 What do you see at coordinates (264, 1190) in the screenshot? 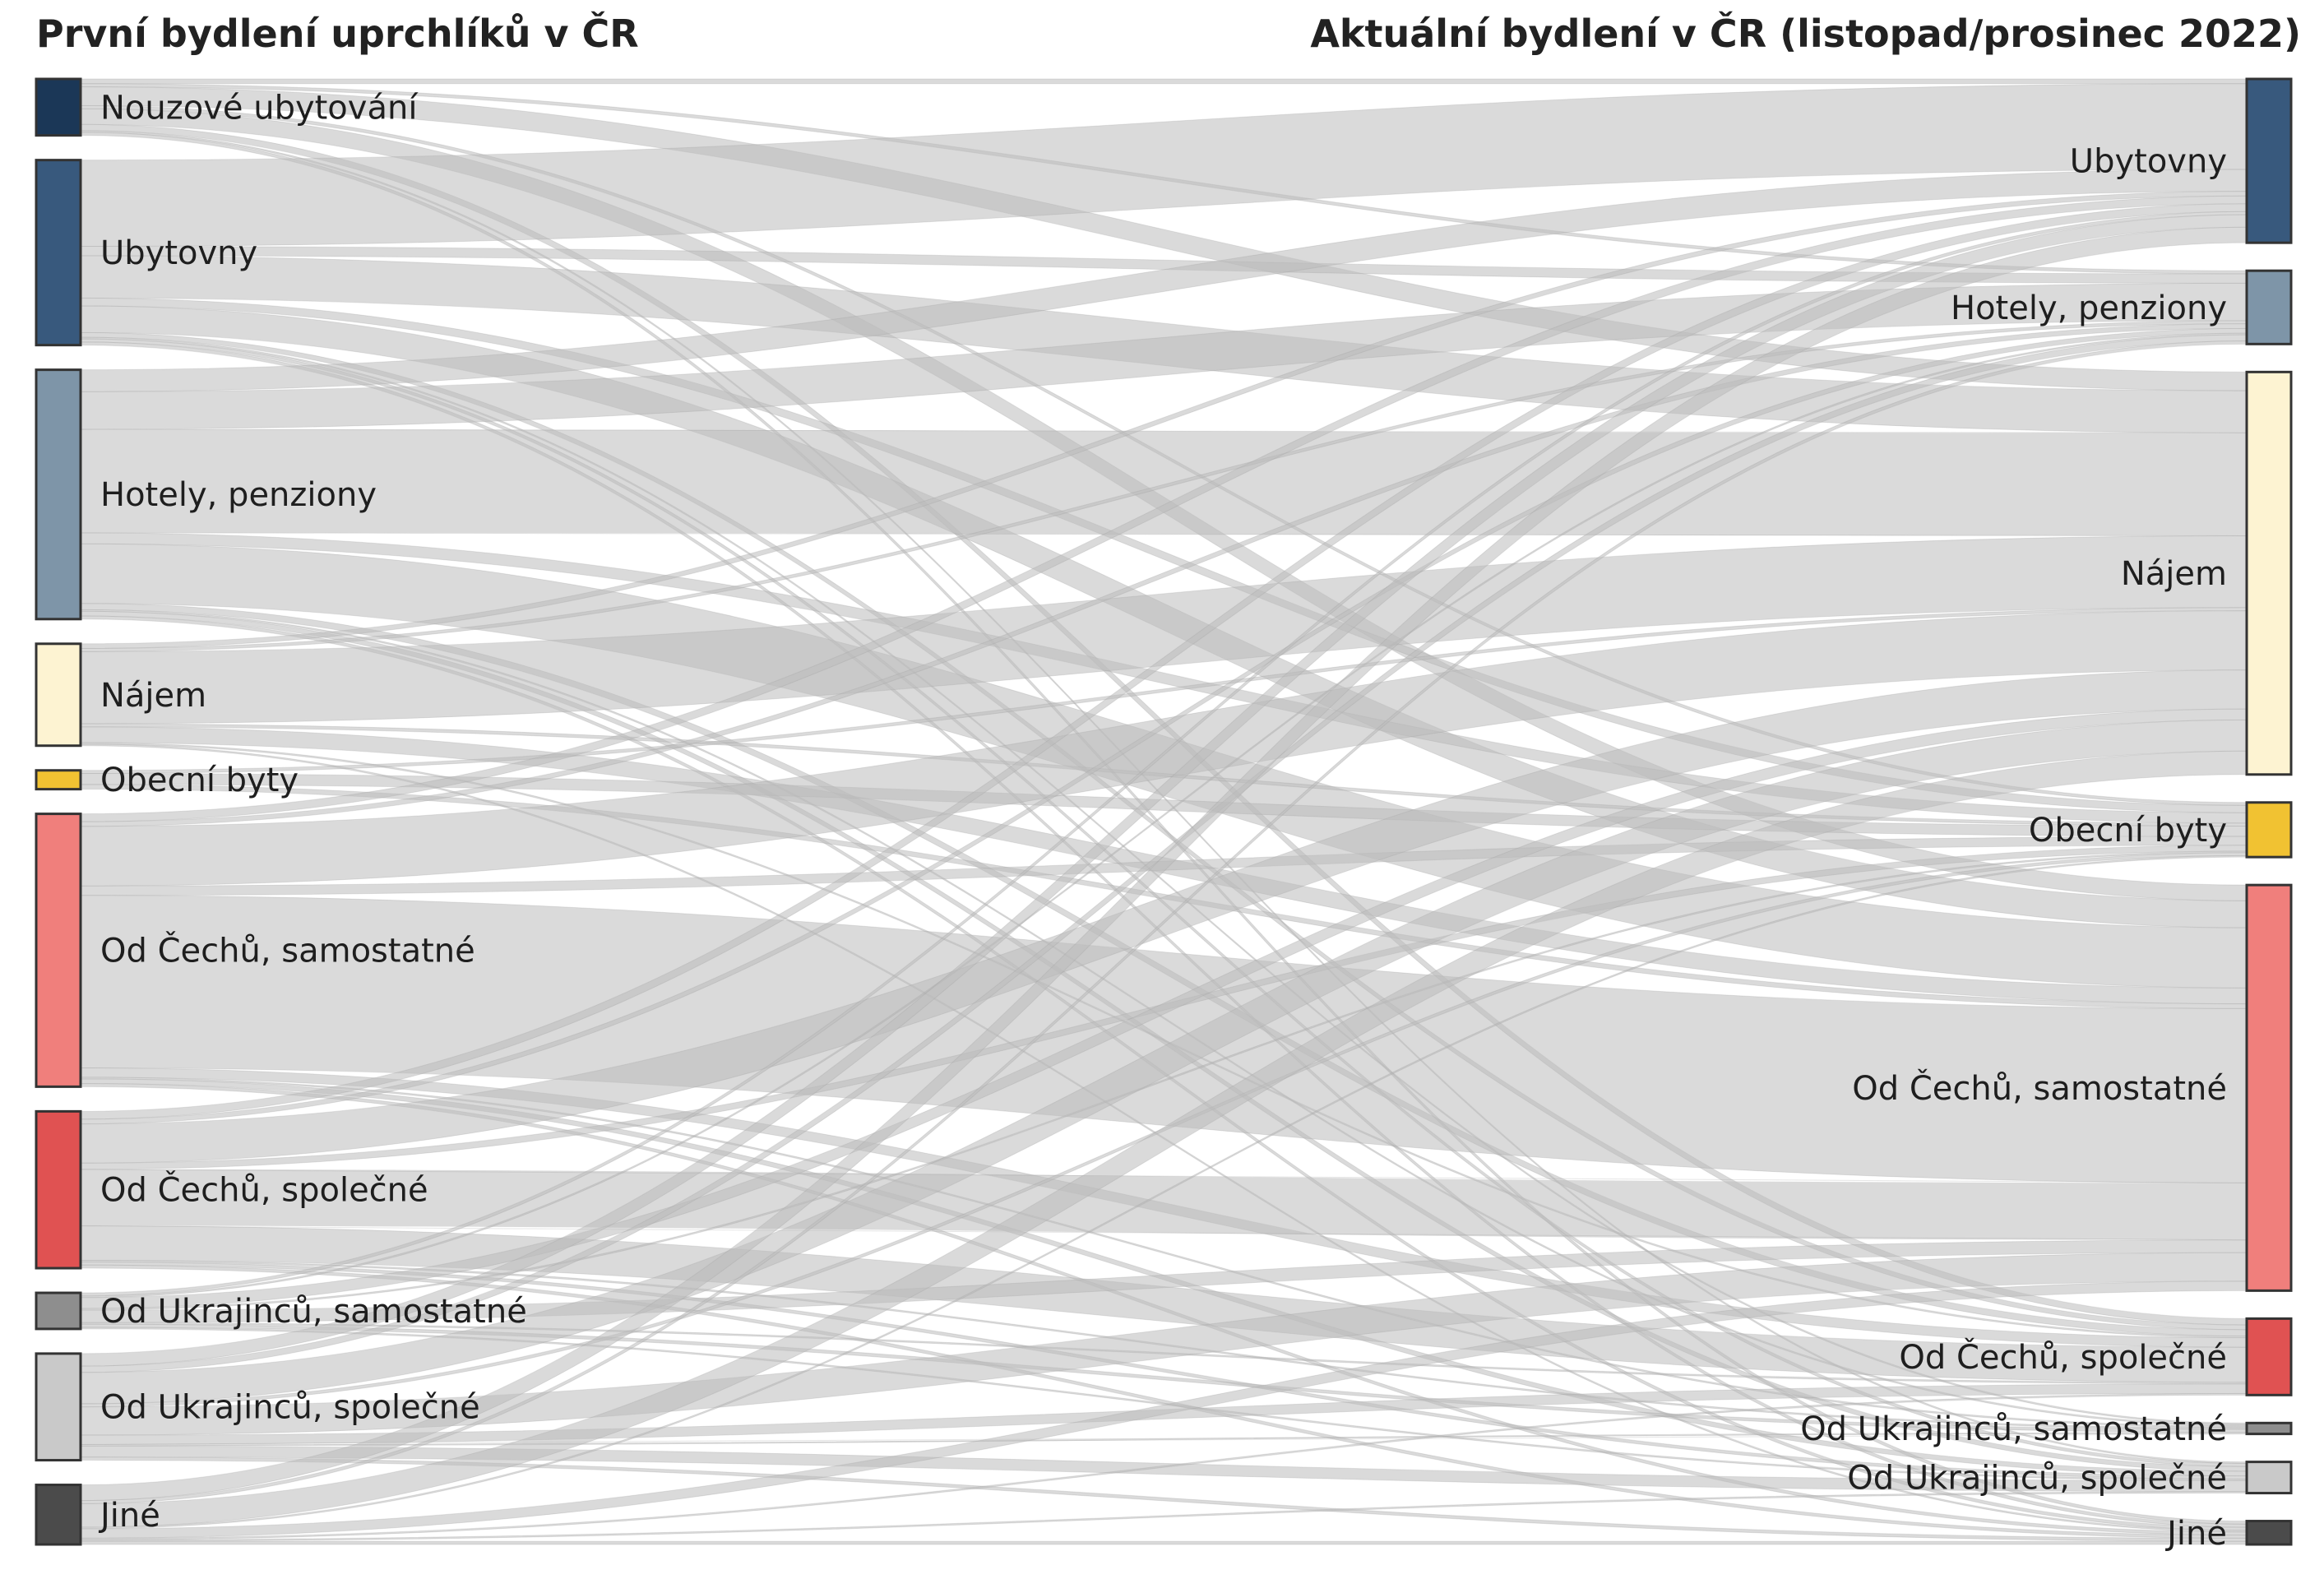
I see `left-node-label-6: Od Čechů, společné` at bounding box center [264, 1190].